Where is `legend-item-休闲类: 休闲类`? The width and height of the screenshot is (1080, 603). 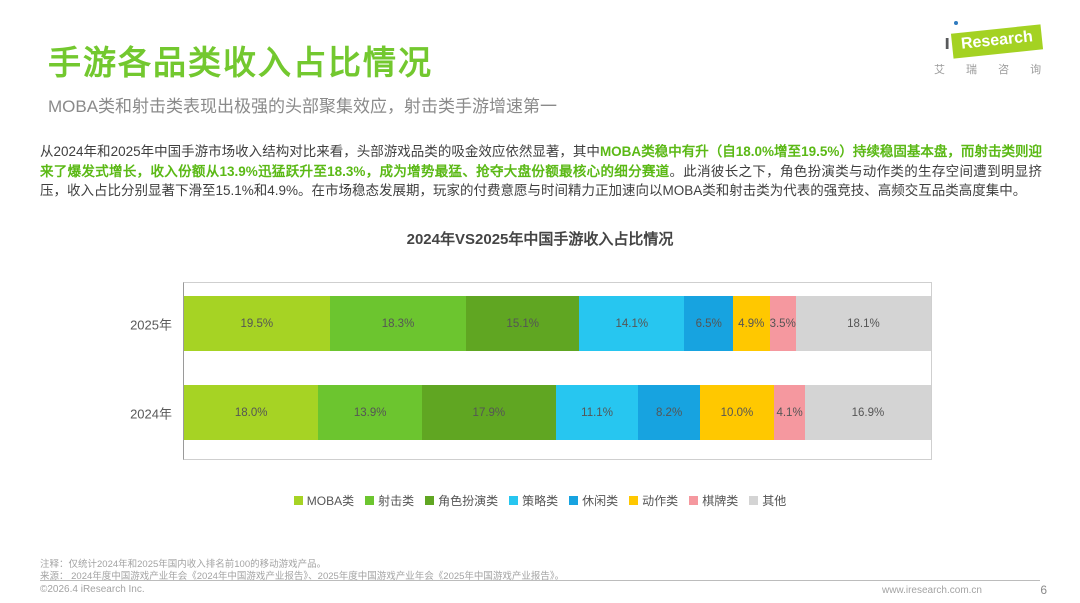
legend-item-休闲类: 休闲类 is located at coordinates (593, 500).